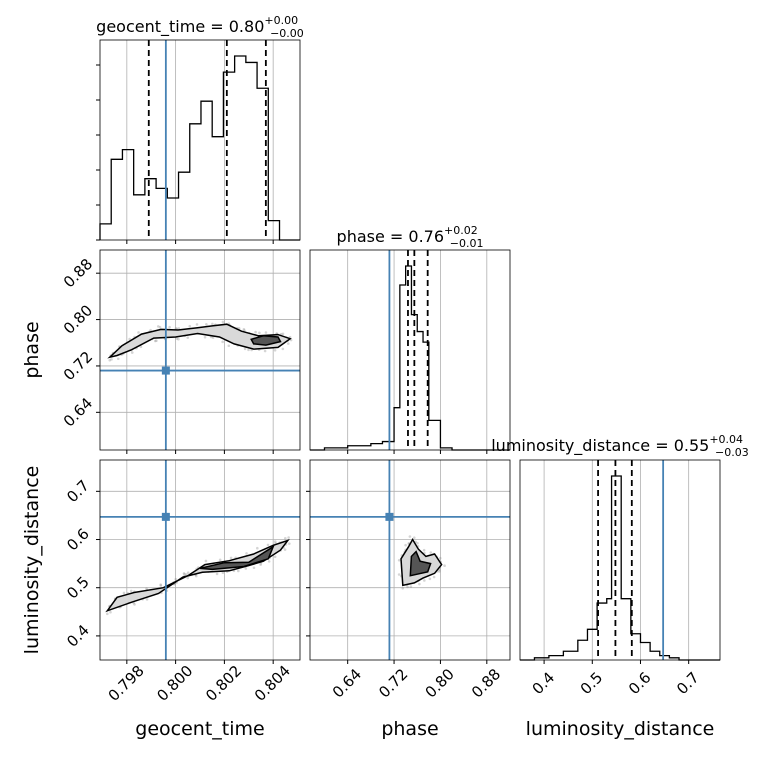 Image resolution: width=760 pixels, height=760 pixels. I want to click on y-tick-label: 0.4, so click(78, 636).